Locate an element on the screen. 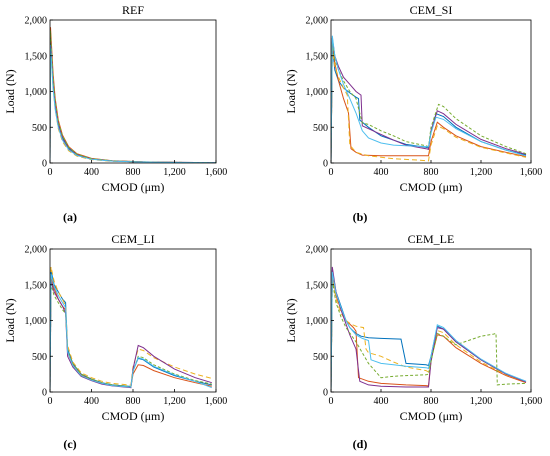 The image size is (550, 456). plot-frame is located at coordinates (133, 91).